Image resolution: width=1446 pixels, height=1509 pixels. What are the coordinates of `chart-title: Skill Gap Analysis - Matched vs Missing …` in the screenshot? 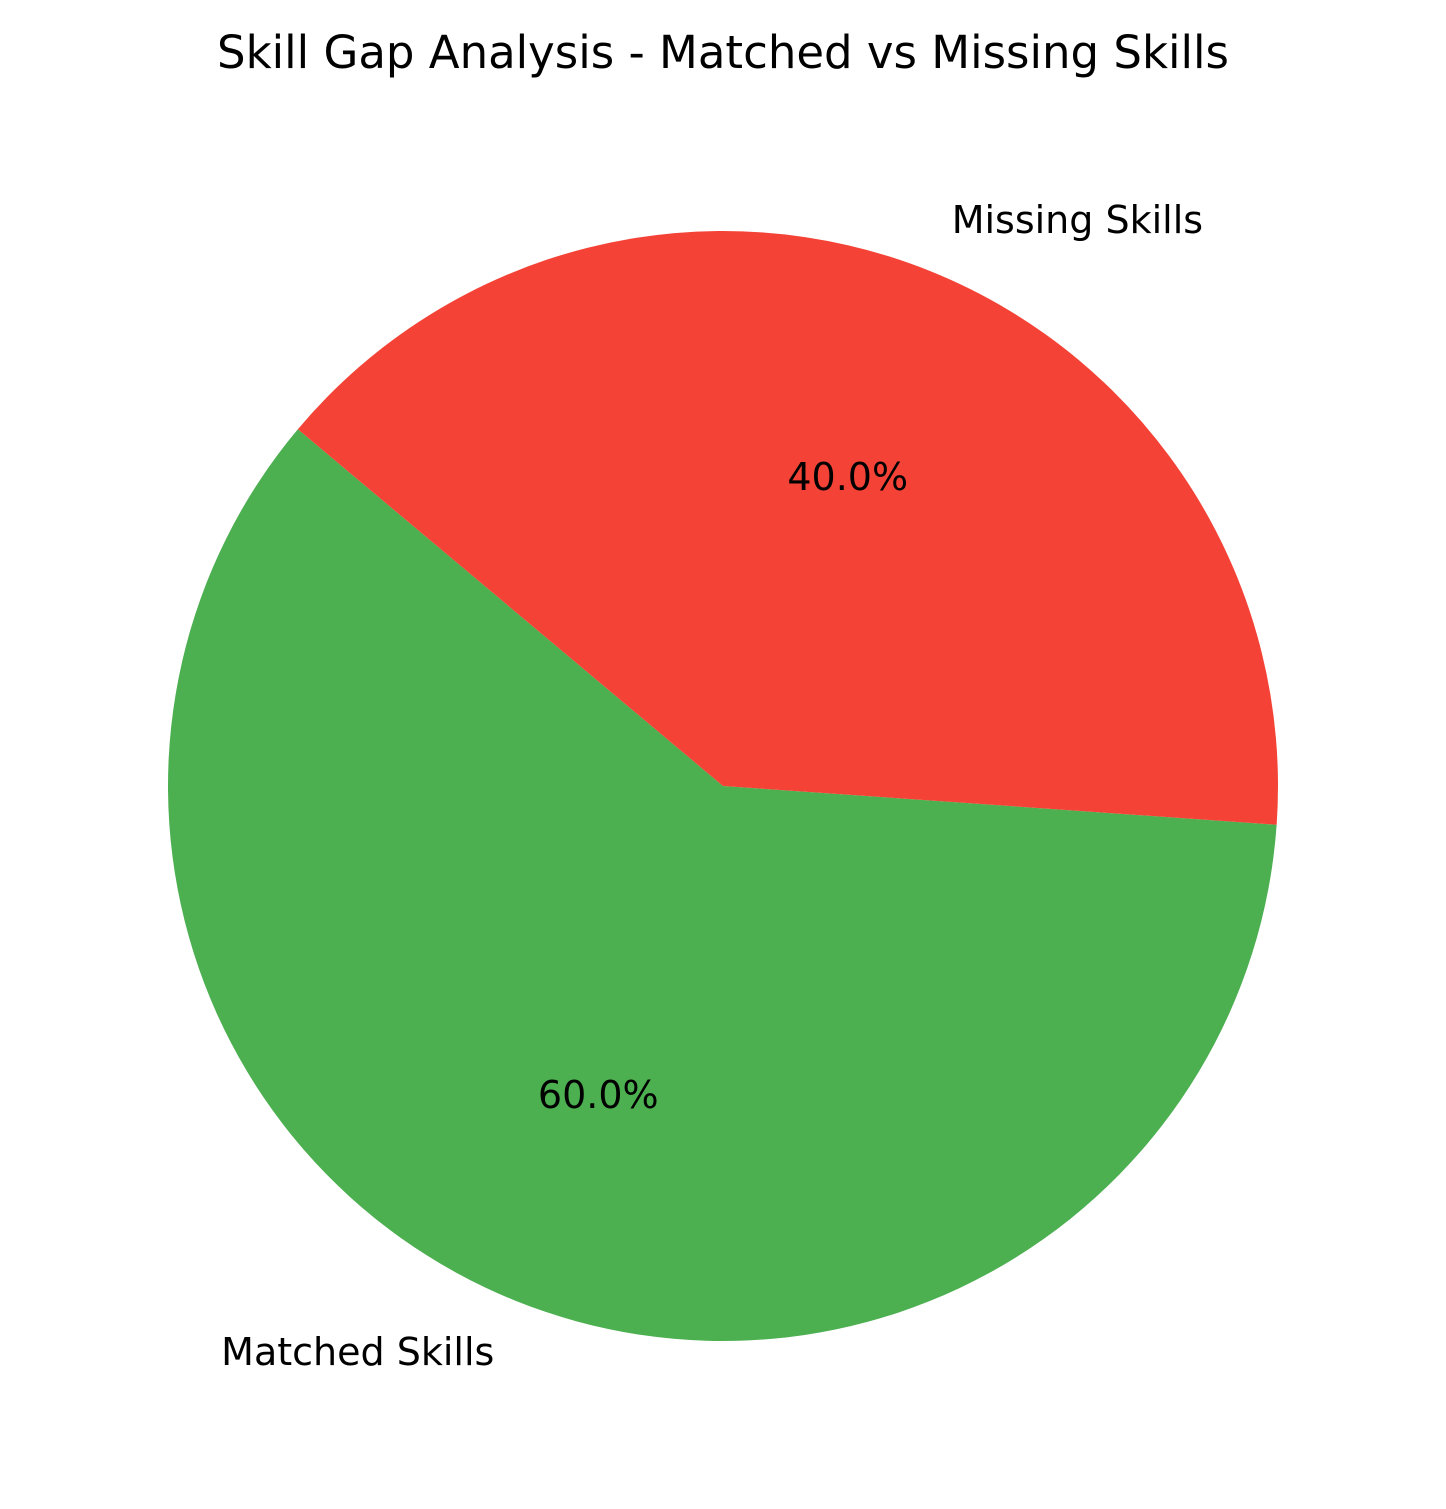 It's located at (723, 52).